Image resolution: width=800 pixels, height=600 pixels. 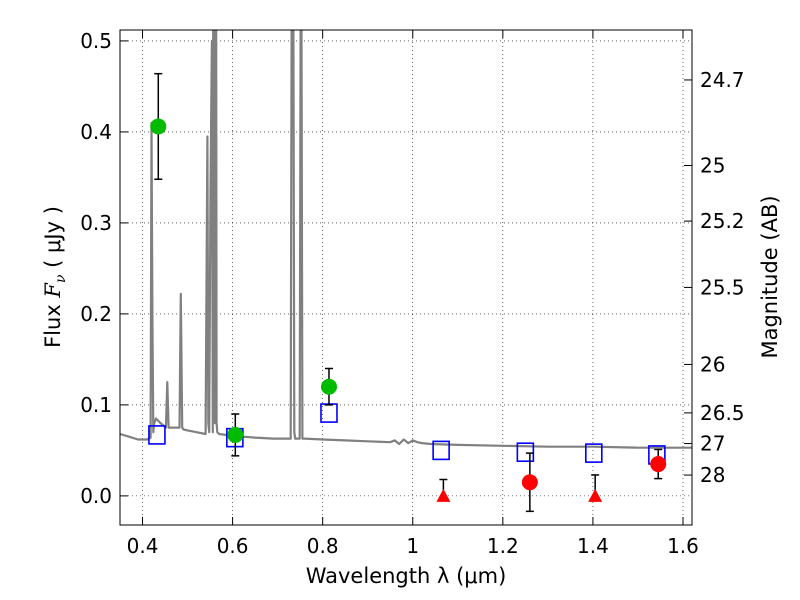 I want to click on y2-tick-label: 25, so click(x=712, y=165).